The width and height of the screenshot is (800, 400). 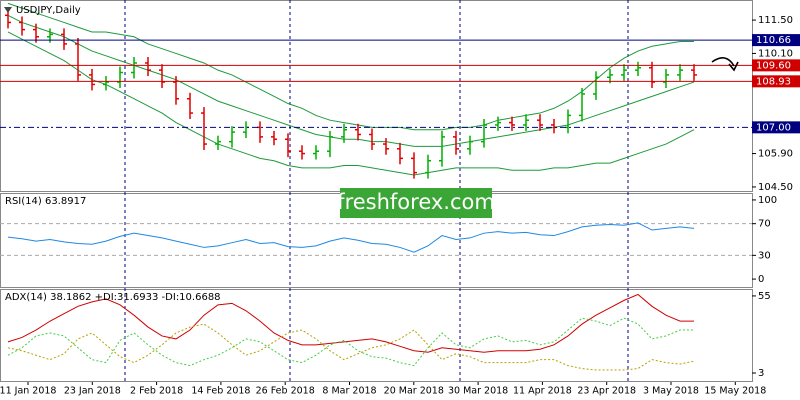 I want to click on y-tick-label: 0, so click(x=761, y=279).